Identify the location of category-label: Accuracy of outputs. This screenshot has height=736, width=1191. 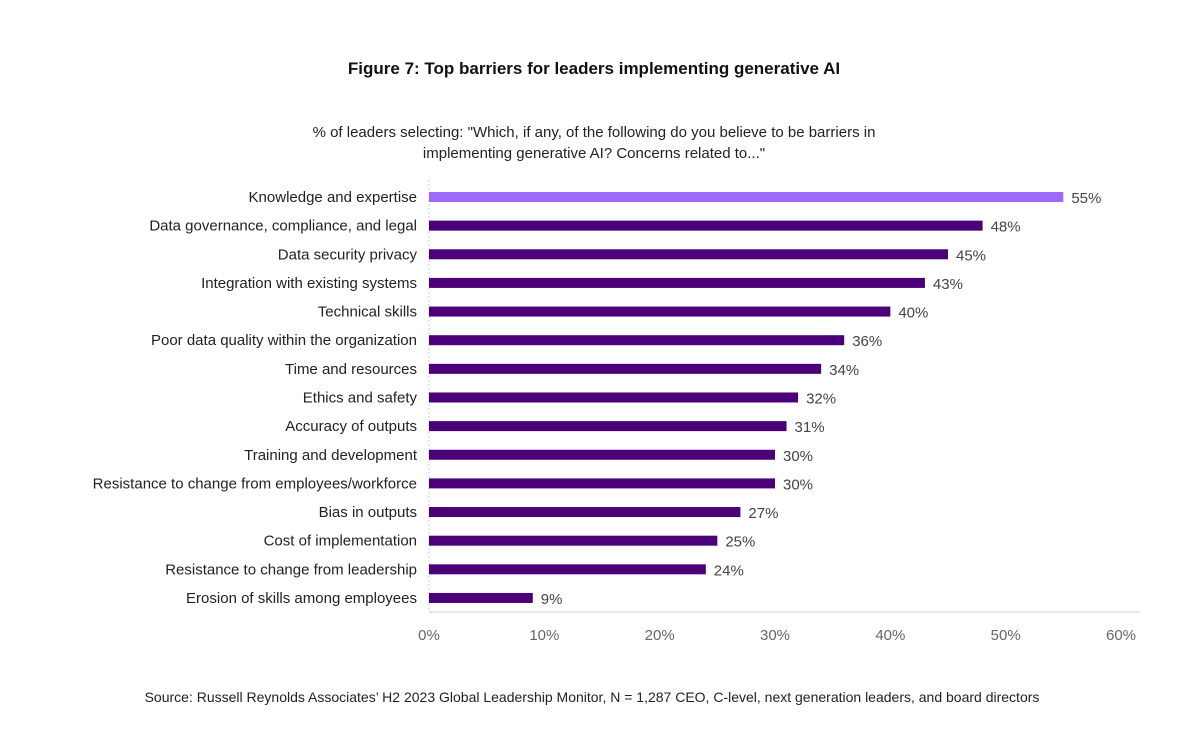
(351, 426).